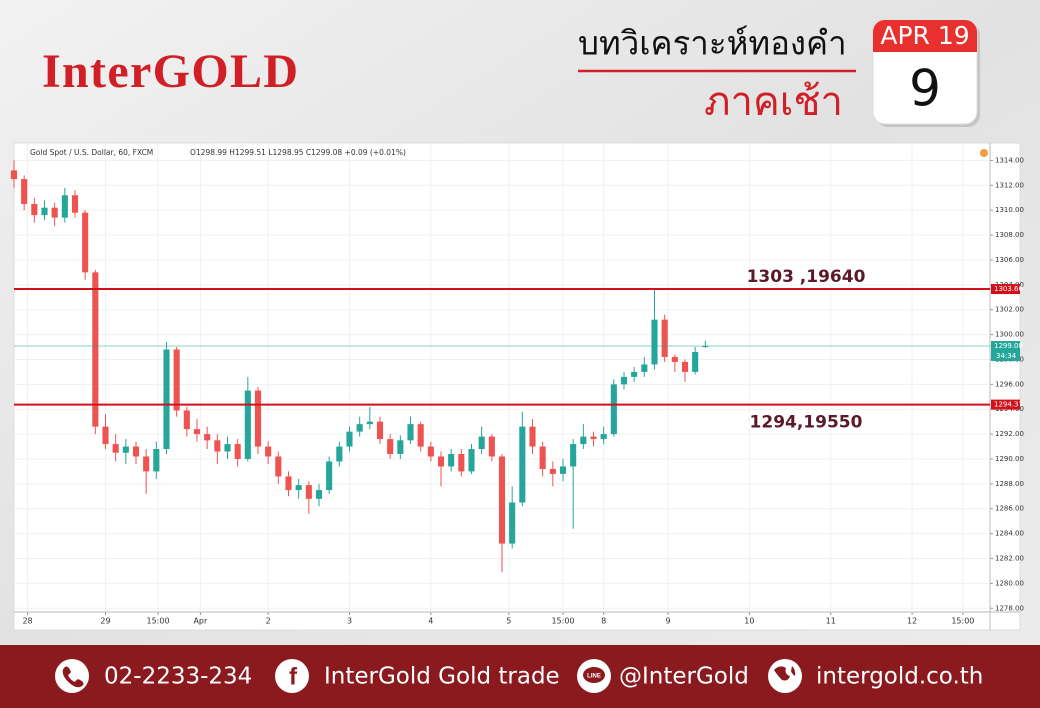 The width and height of the screenshot is (1040, 708). What do you see at coordinates (1009, 160) in the screenshot?
I see `y-tick-label: 1314.00` at bounding box center [1009, 160].